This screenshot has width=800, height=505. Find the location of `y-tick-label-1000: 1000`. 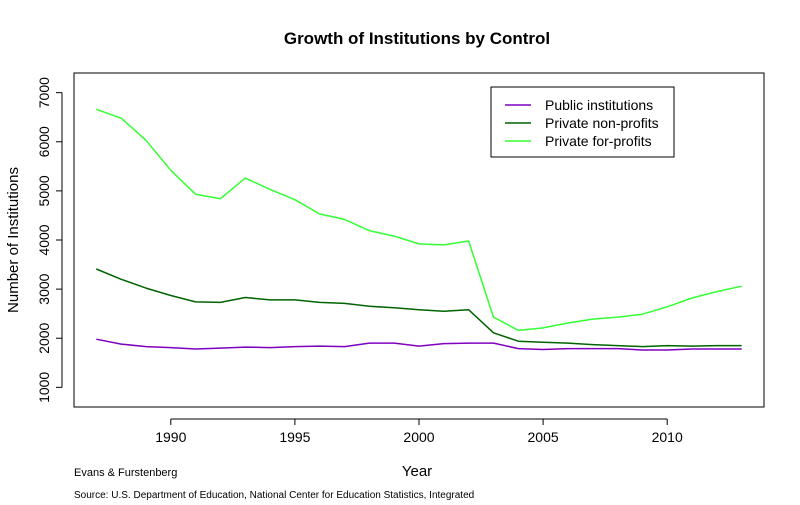

y-tick-label-1000: 1000 is located at coordinates (44, 387).